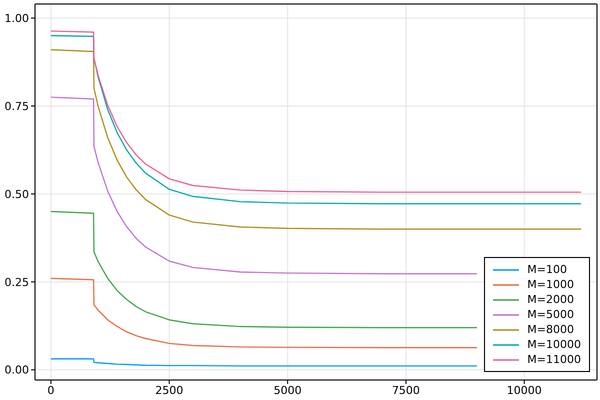 The width and height of the screenshot is (600, 400). What do you see at coordinates (16, 370) in the screenshot?
I see `y-tick-label: 0.00` at bounding box center [16, 370].